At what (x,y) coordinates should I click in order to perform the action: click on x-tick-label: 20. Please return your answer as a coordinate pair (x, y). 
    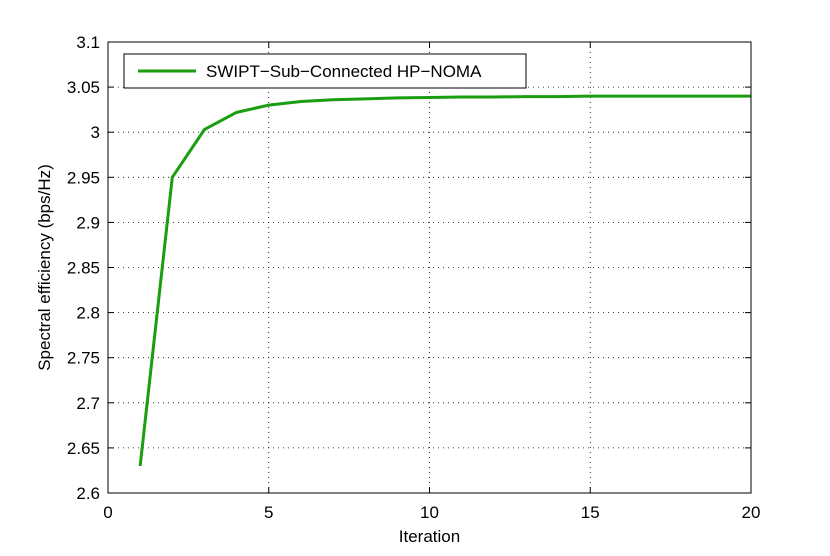
    Looking at the image, I should click on (751, 512).